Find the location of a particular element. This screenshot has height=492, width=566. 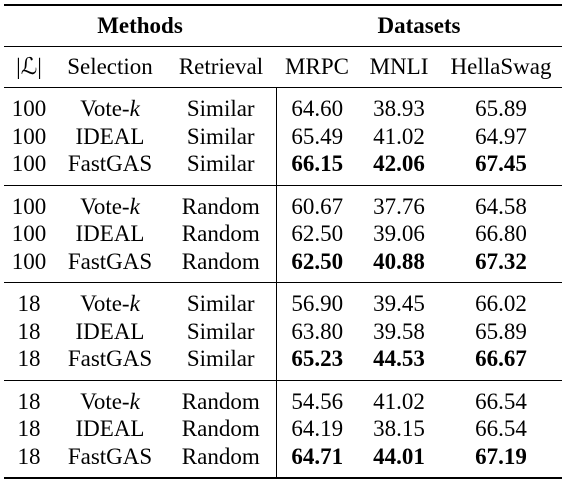

cell-mrpc: 64.71 is located at coordinates (316, 460).